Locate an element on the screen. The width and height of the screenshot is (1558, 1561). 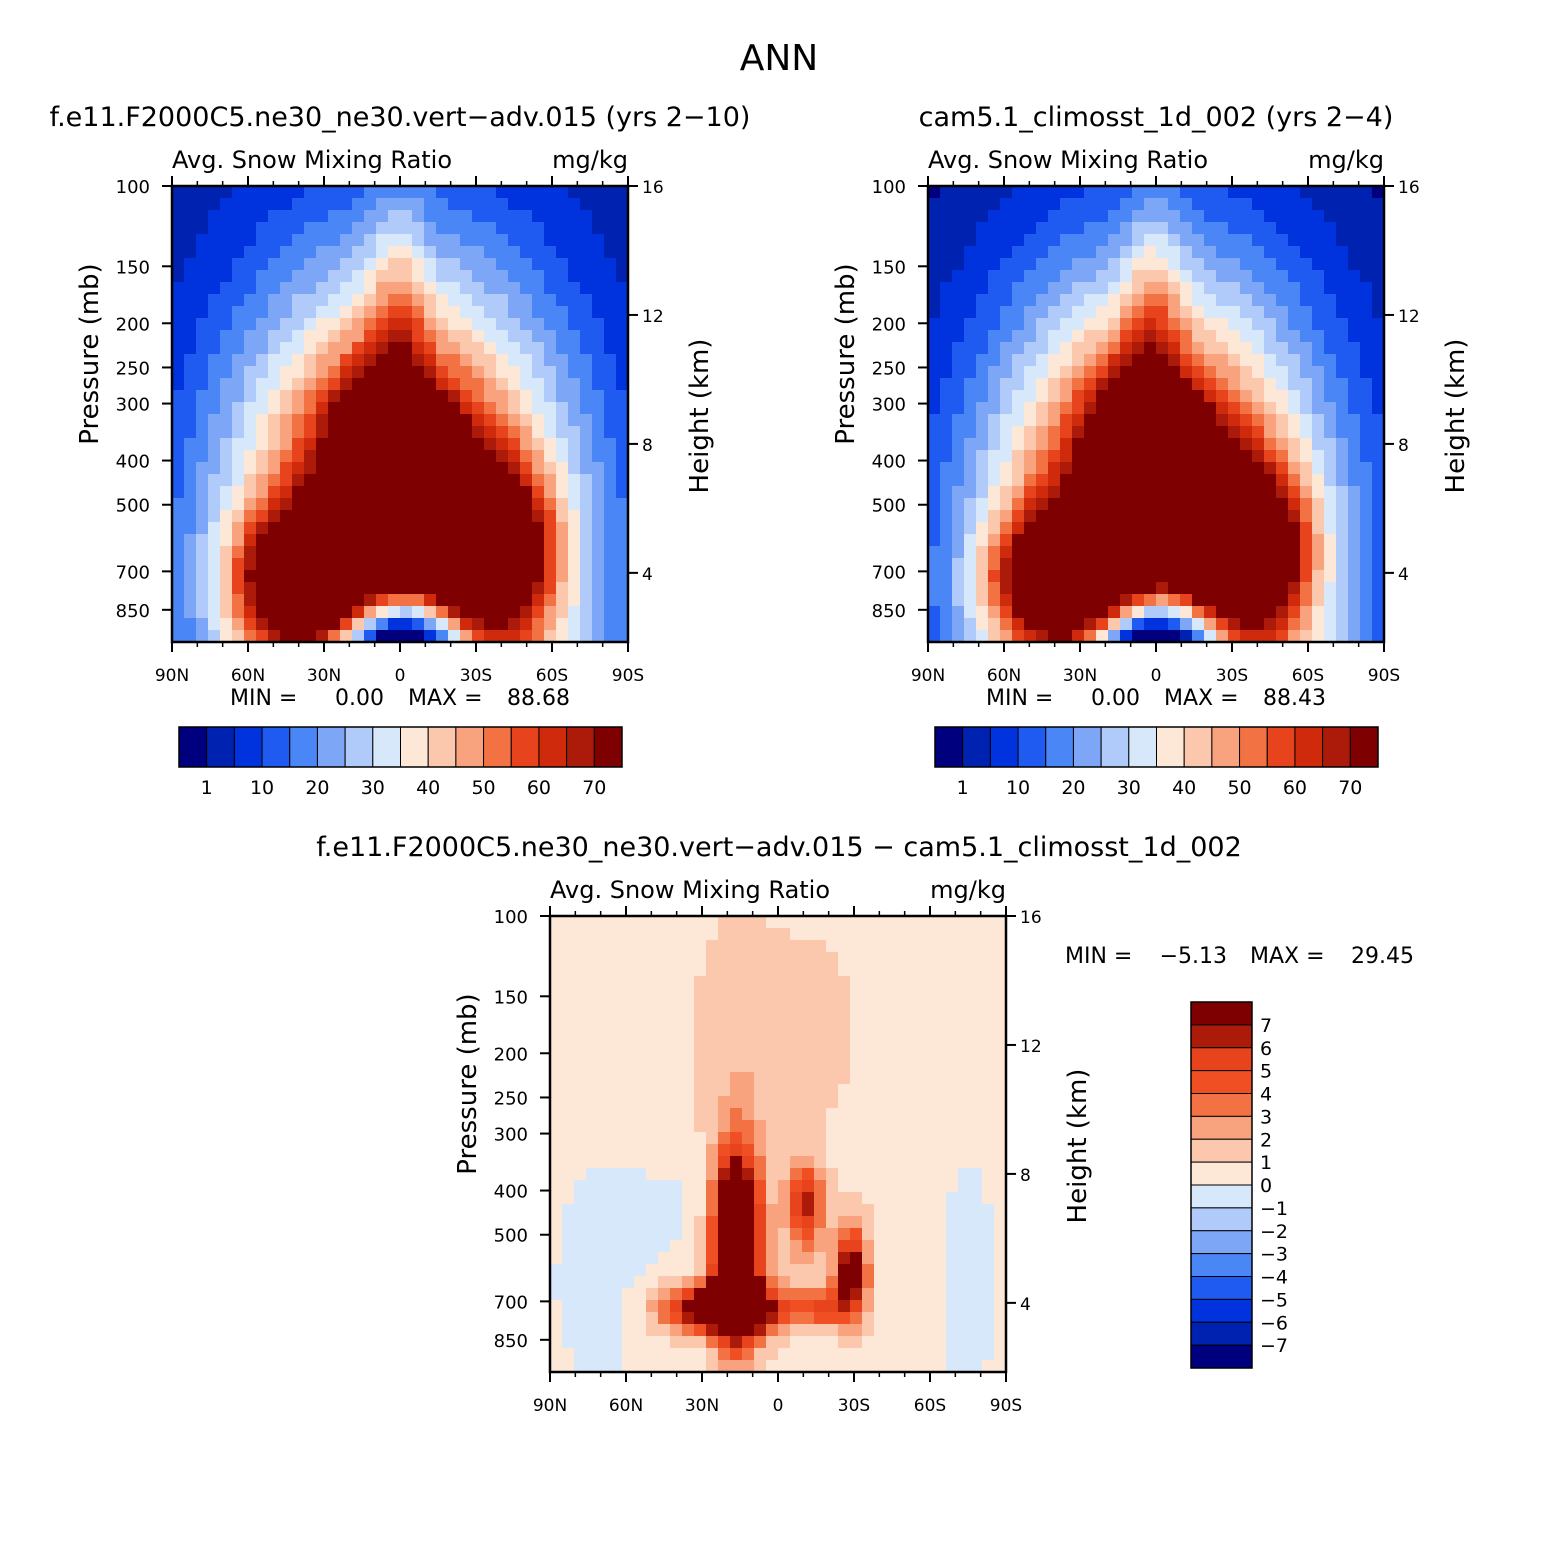
y-tick-label: 250 is located at coordinates (511, 1098).